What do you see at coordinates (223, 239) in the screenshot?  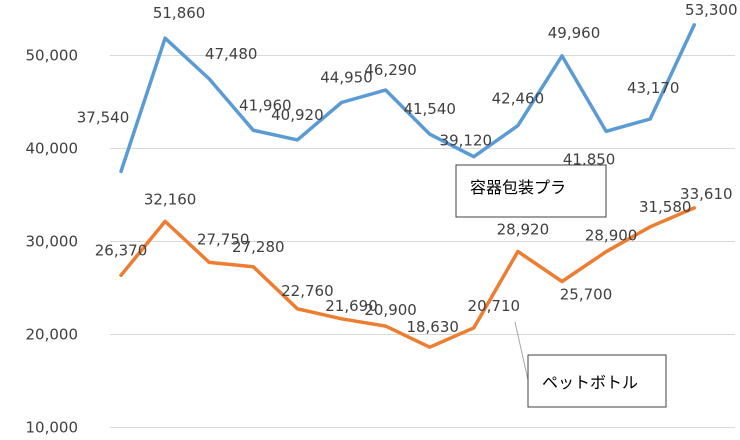 I see `data-label: 27,750` at bounding box center [223, 239].